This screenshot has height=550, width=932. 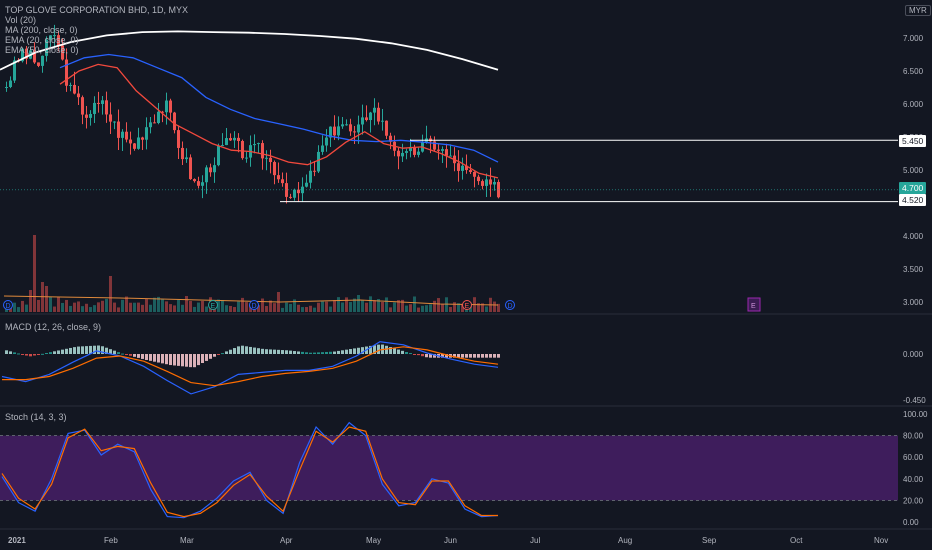 What do you see at coordinates (467, 306) in the screenshot?
I see `event-marker-label: E` at bounding box center [467, 306].